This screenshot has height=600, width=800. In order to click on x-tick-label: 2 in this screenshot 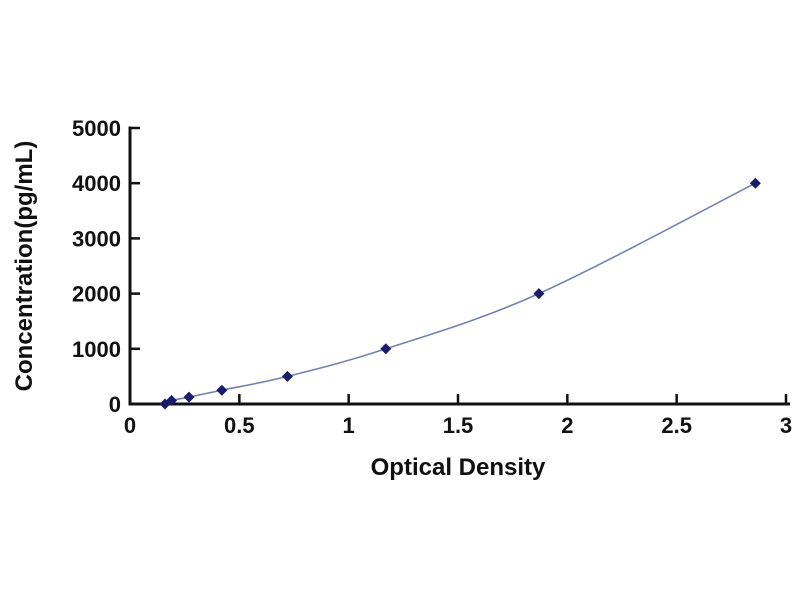, I will do `click(567, 425)`.